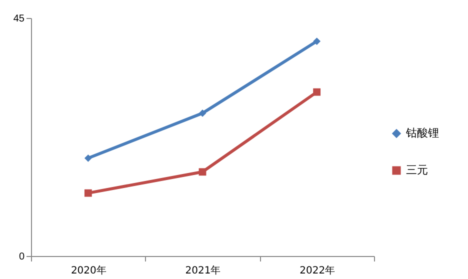 Image resolution: width=468 pixels, height=279 pixels. I want to click on y-tick-label: 45, so click(19, 19).